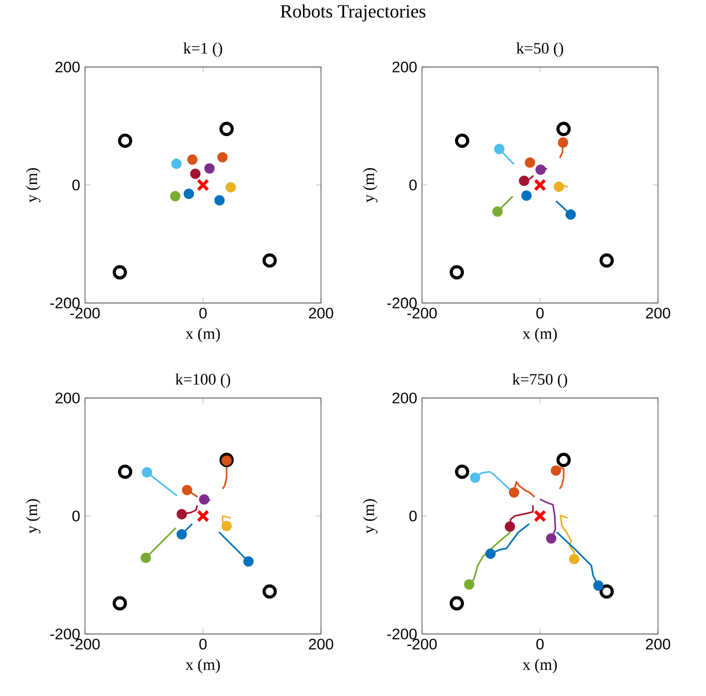 This screenshot has height=696, width=706. Describe the element at coordinates (202, 49) in the screenshot. I see `chart-title: k=1 ()` at that location.